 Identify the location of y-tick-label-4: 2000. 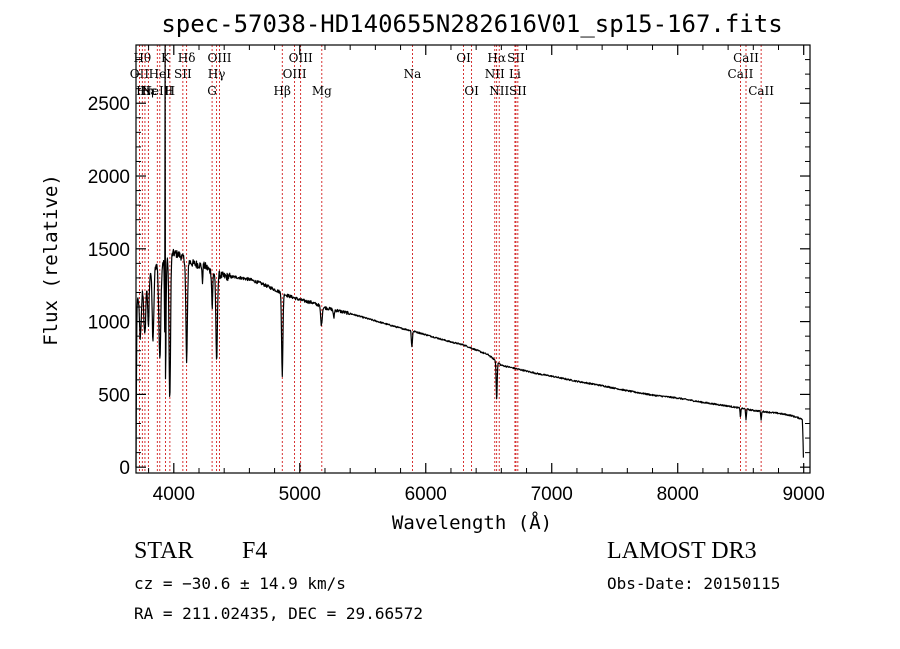
(109, 177).